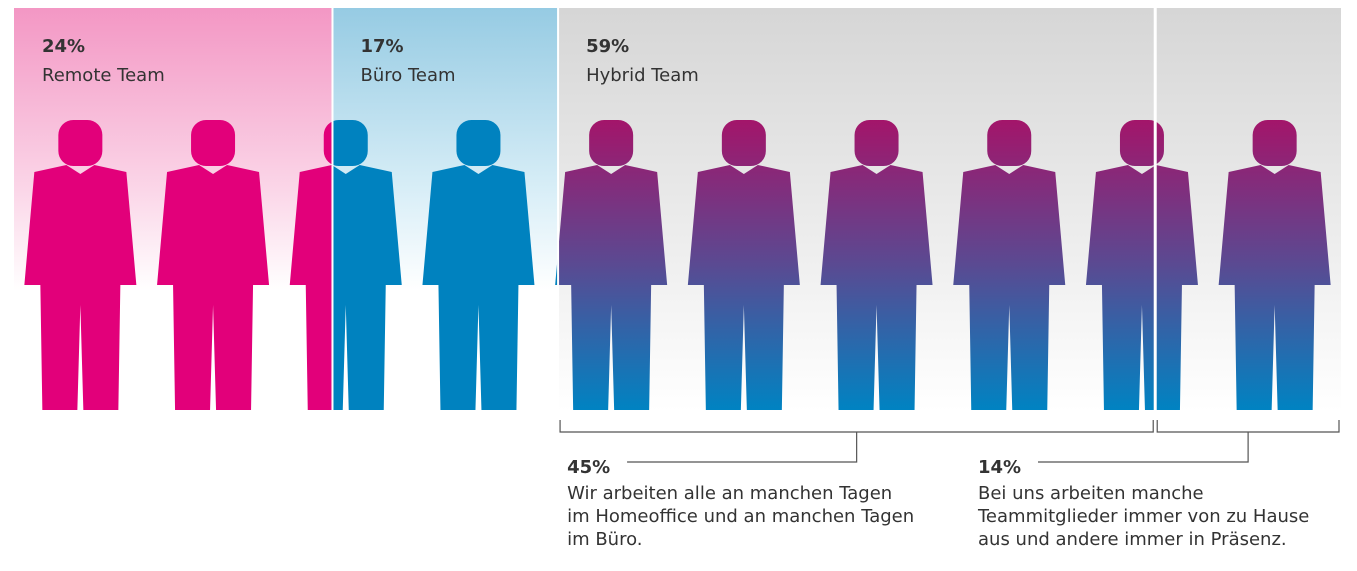  Describe the element at coordinates (407, 75) in the screenshot. I see `section-label: Büro Team` at that location.